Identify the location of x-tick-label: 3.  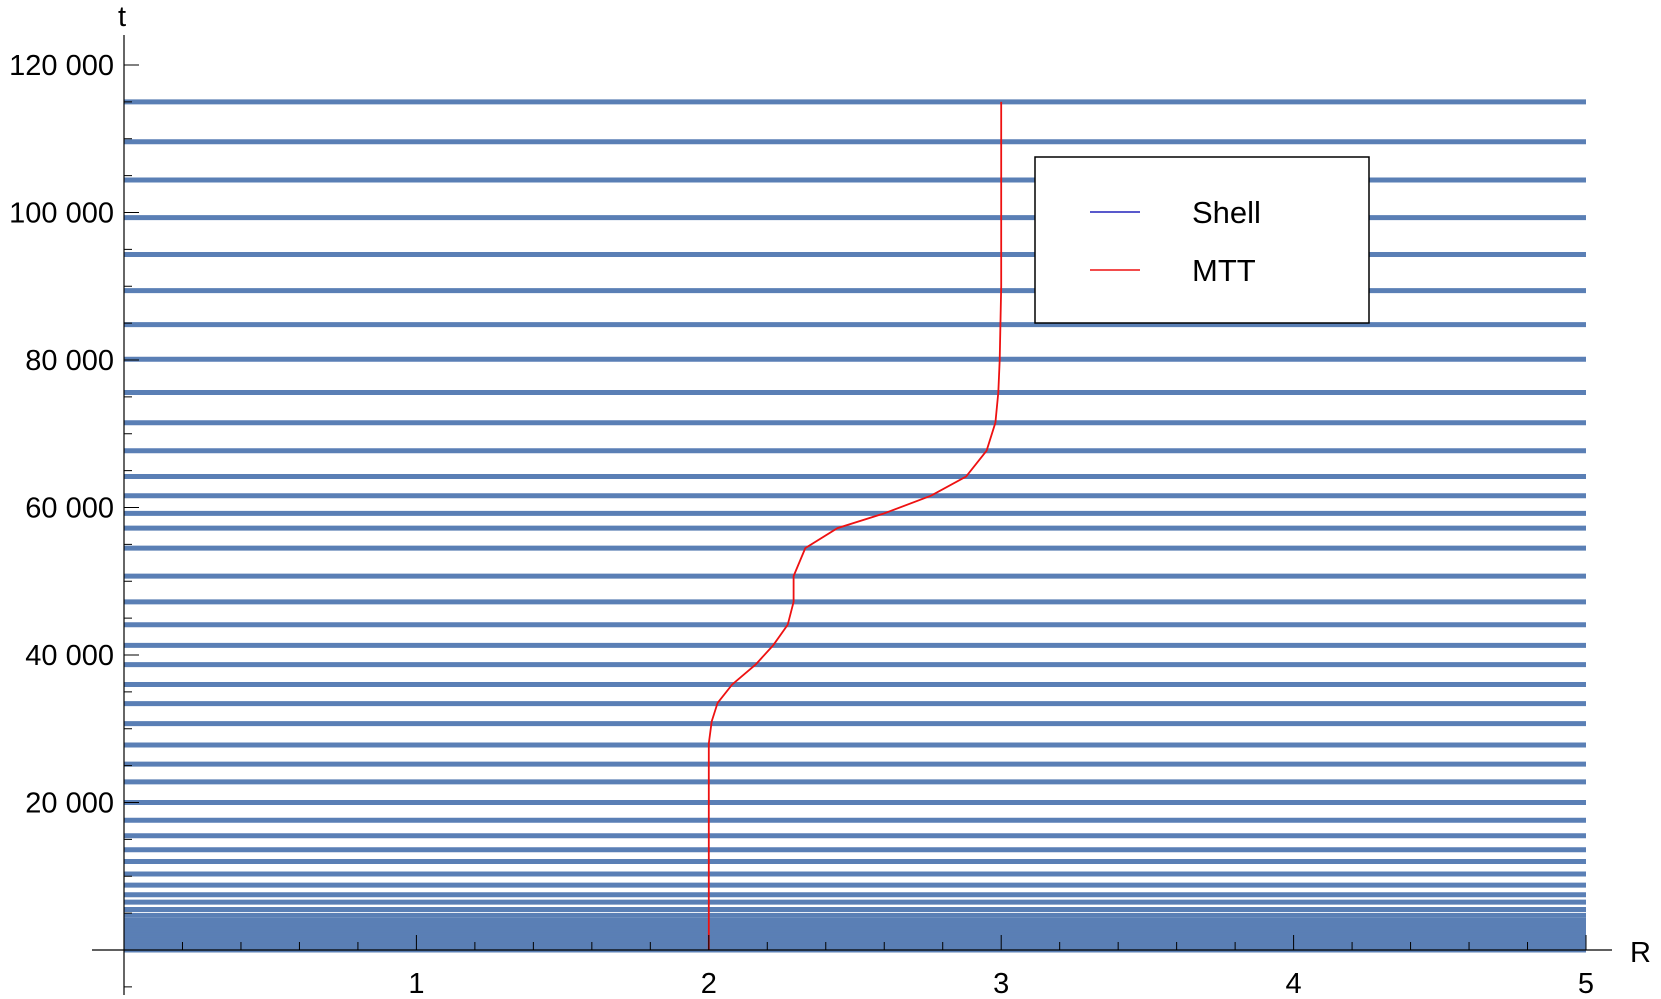
(1001, 983).